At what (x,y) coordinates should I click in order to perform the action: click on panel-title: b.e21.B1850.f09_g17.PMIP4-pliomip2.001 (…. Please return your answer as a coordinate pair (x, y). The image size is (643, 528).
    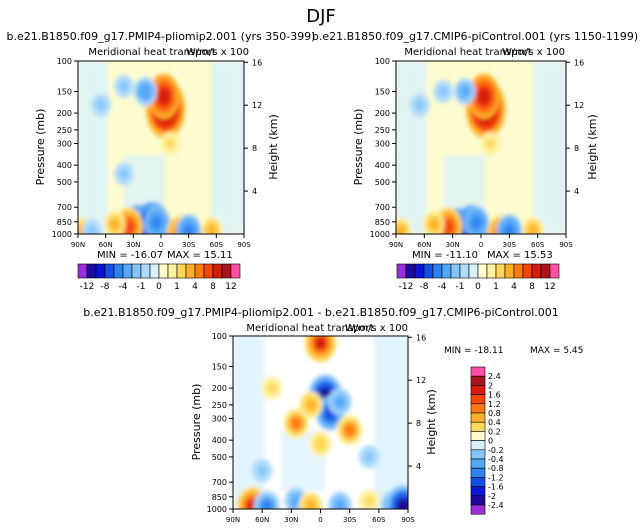
    Looking at the image, I should click on (161, 36).